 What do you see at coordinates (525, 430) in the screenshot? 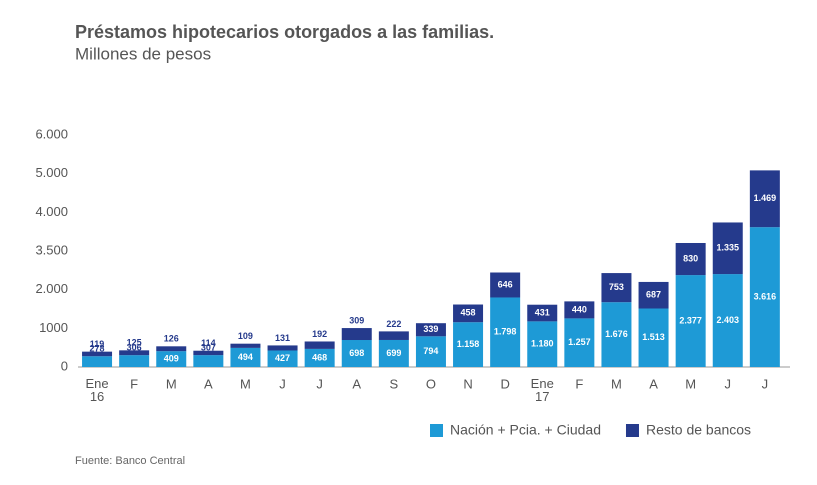
I see `legend-label: Nación + Pcia. + Ciudad` at bounding box center [525, 430].